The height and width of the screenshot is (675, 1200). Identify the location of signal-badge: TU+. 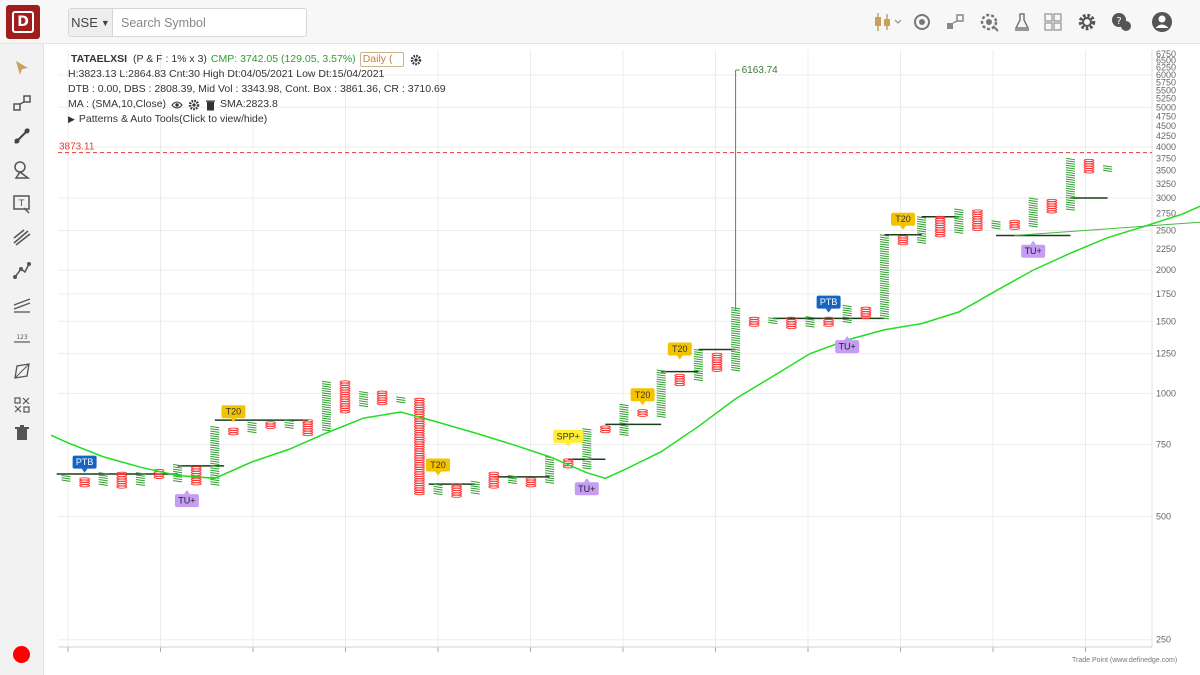
(1033, 249).